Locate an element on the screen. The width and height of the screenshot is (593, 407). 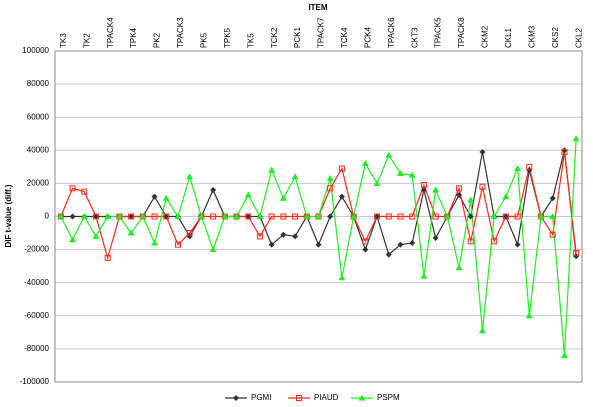
y-tick-label: -40000 is located at coordinates (36, 282).